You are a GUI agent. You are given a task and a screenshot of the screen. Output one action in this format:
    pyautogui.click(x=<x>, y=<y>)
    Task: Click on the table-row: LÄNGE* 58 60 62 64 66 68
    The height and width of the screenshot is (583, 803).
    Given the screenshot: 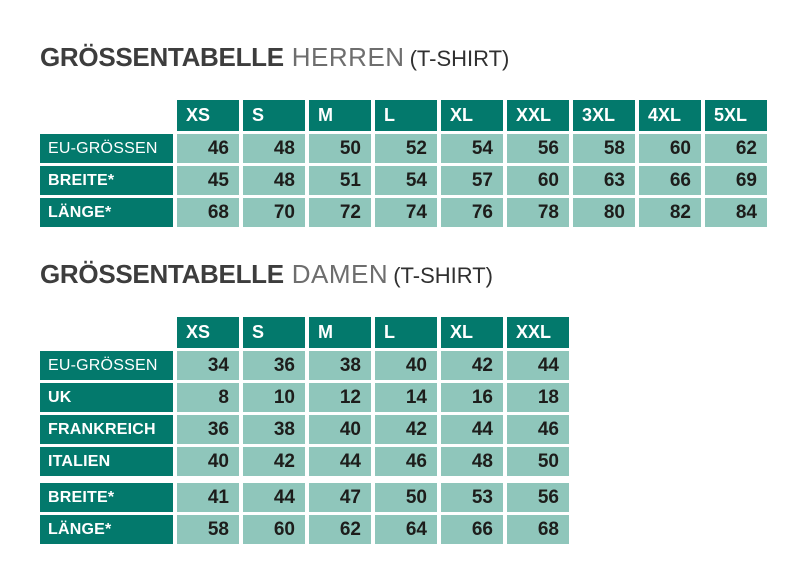 What is the action you would take?
    pyautogui.click(x=421, y=529)
    